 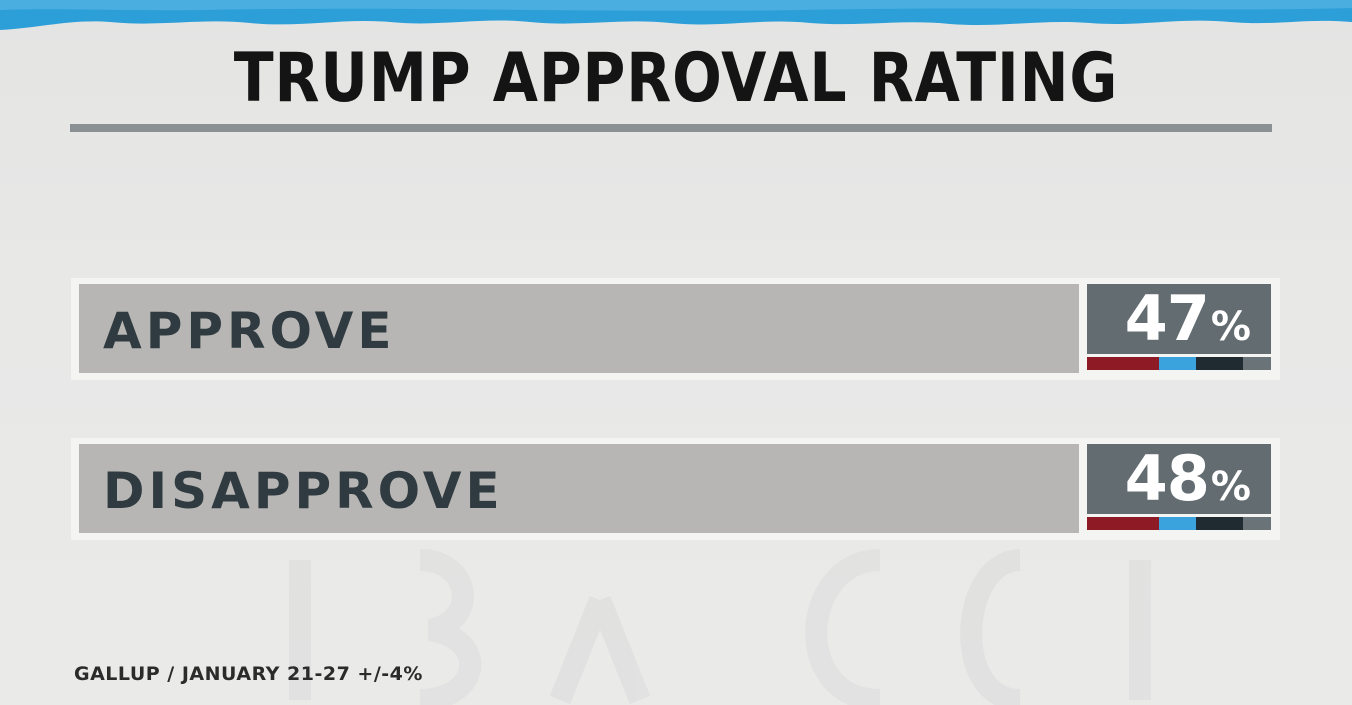 What do you see at coordinates (1167, 478) in the screenshot?
I see `value-number: 48` at bounding box center [1167, 478].